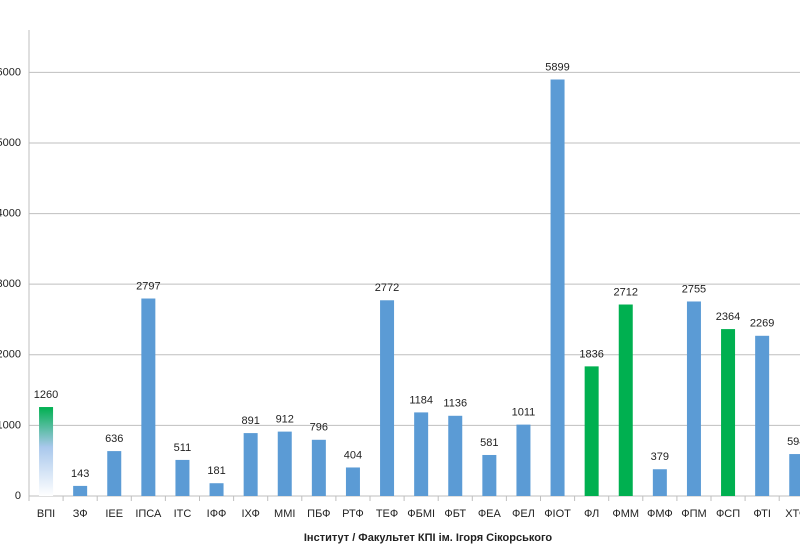 This screenshot has width=800, height=550. What do you see at coordinates (792, 514) in the screenshot?
I see `x-tick-label: ХТФ` at bounding box center [792, 514].